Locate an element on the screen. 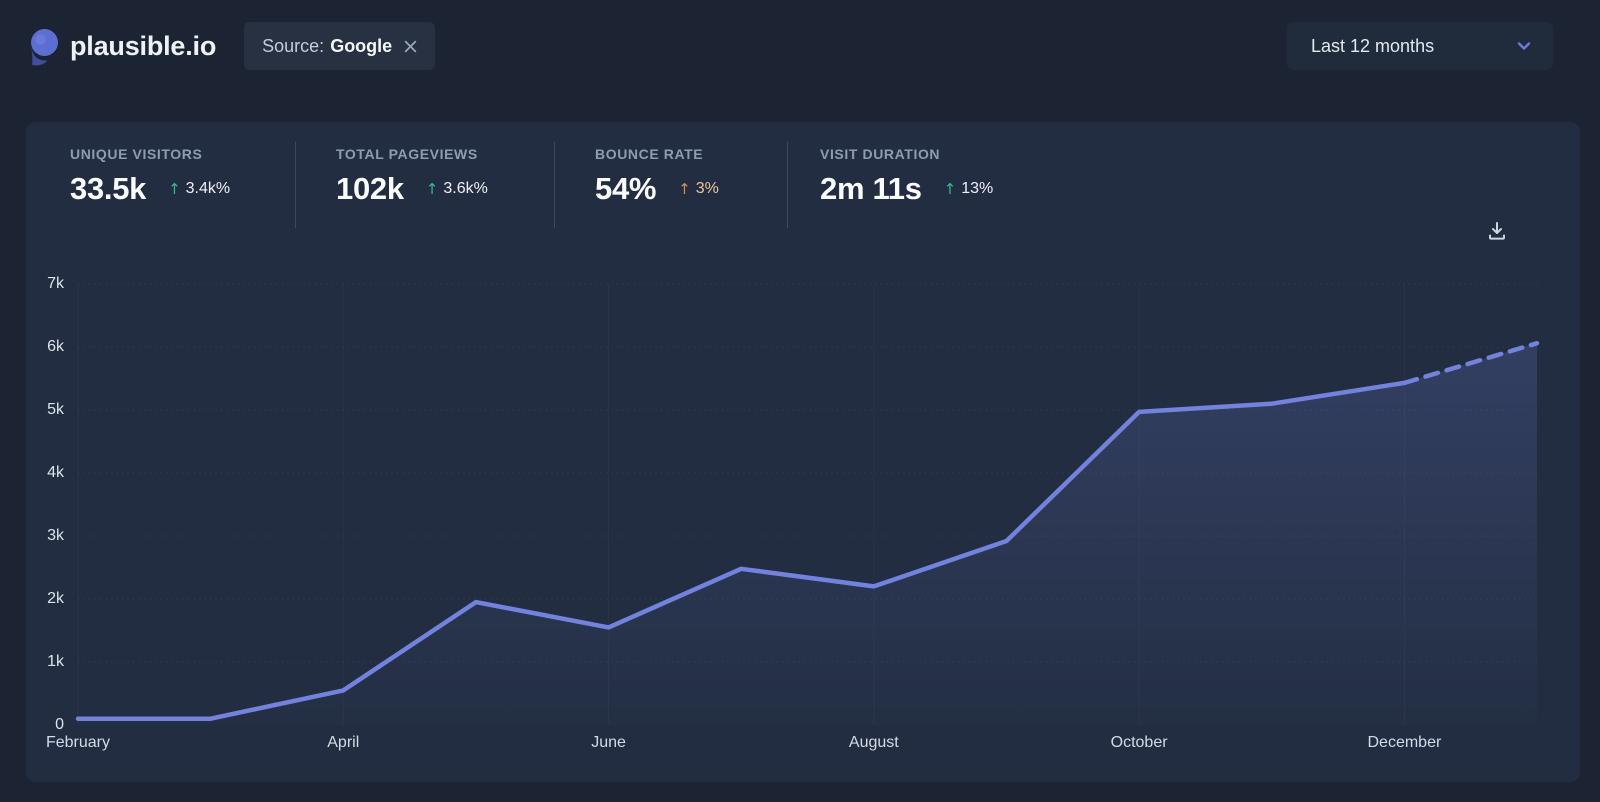  date-range-selector: Last 12 months is located at coordinates (1420, 46).